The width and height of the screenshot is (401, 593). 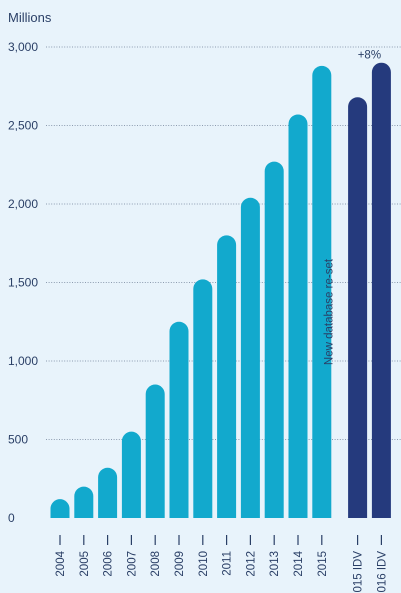 I want to click on x-tick: 2005, so click(x=85, y=556).